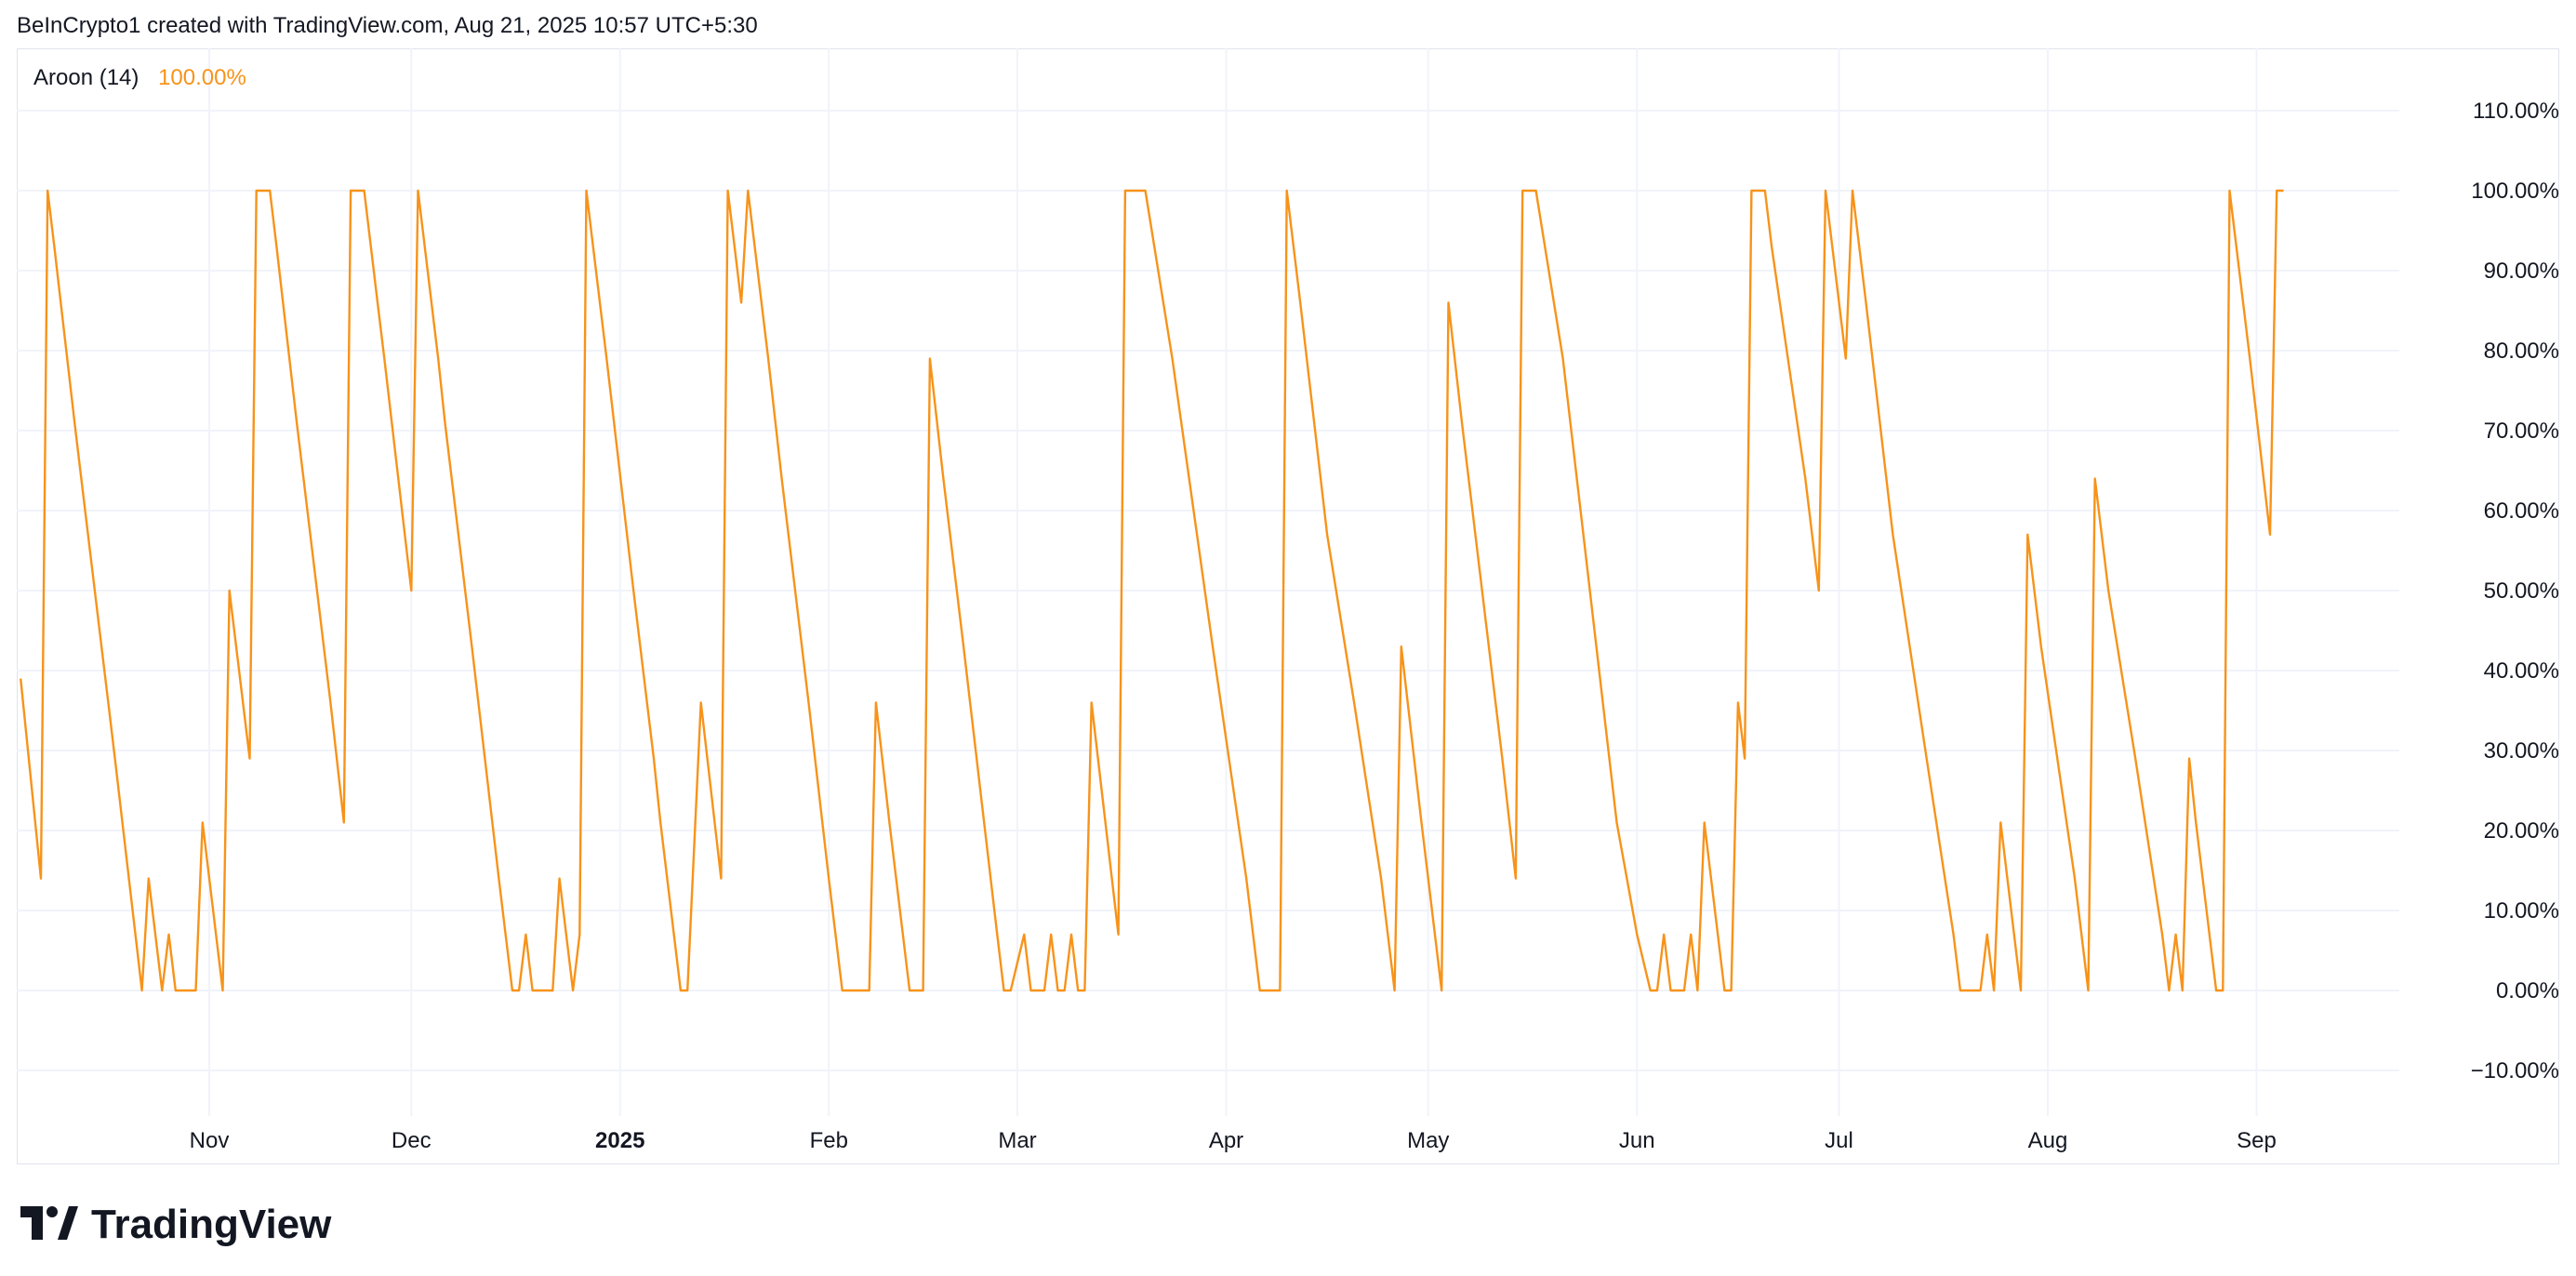 The image size is (2576, 1276). I want to click on x-tick-label: Sep, so click(2257, 1140).